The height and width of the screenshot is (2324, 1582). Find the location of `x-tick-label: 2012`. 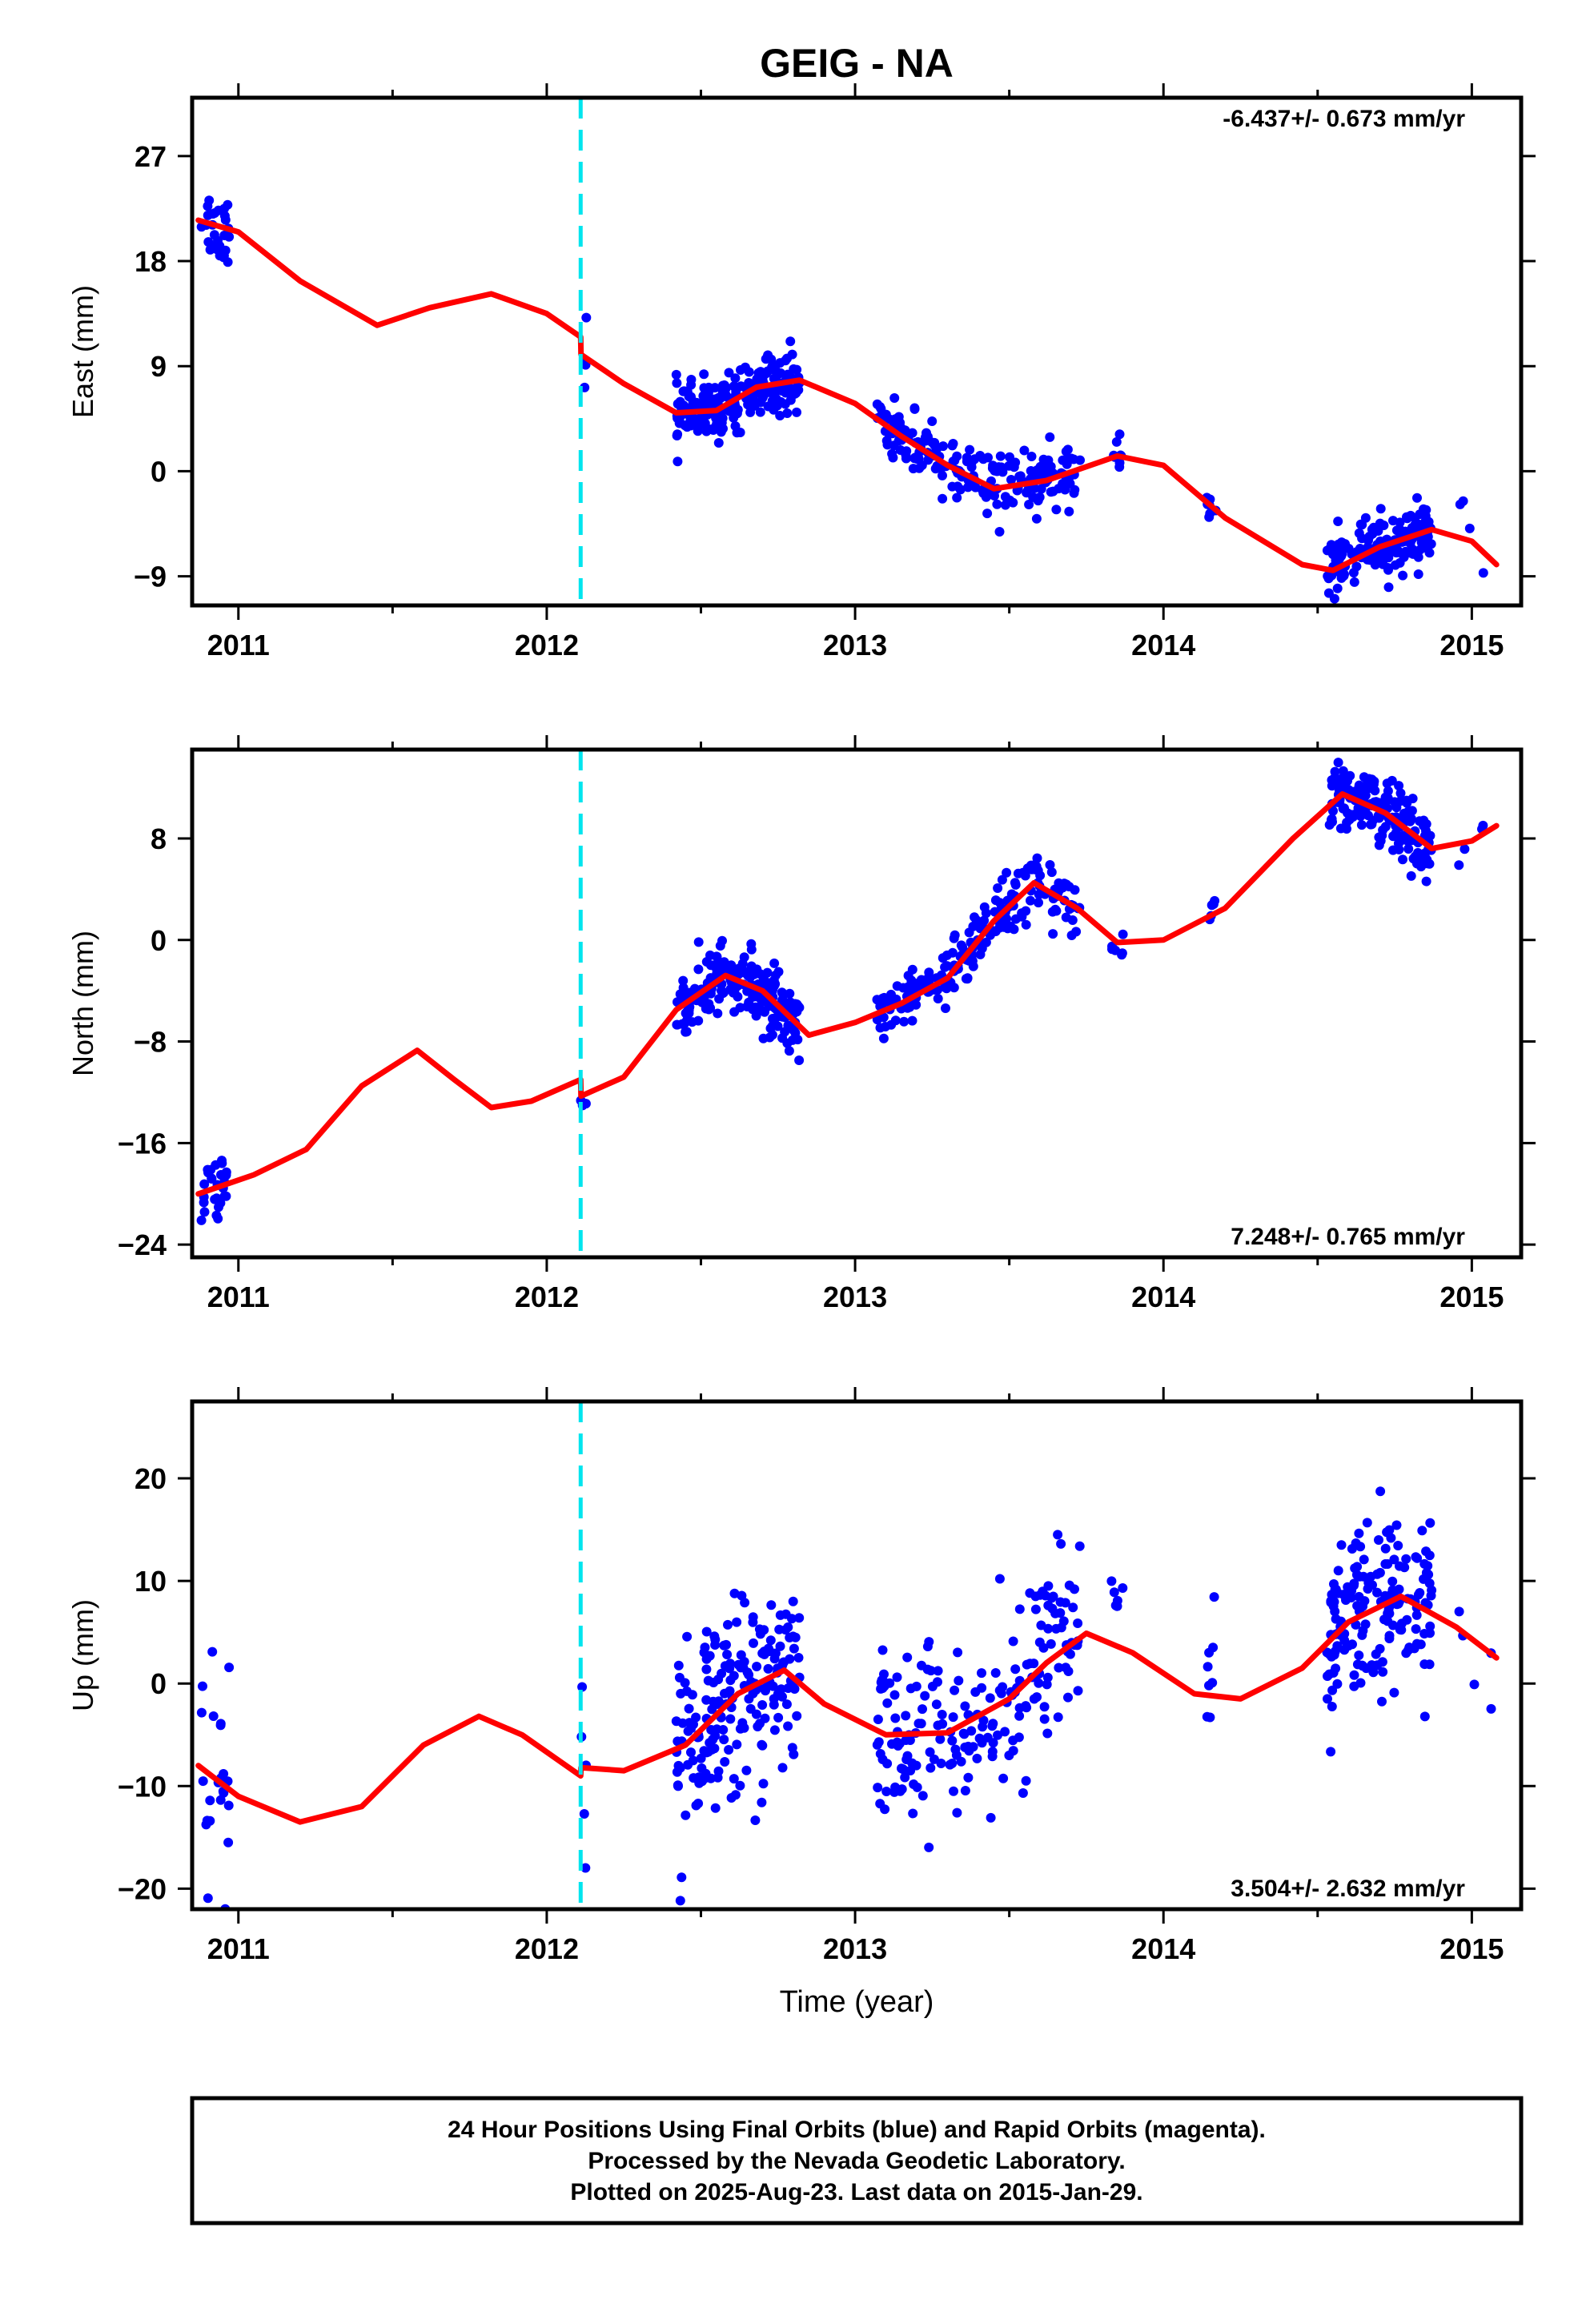

x-tick-label: 2012 is located at coordinates (547, 645).